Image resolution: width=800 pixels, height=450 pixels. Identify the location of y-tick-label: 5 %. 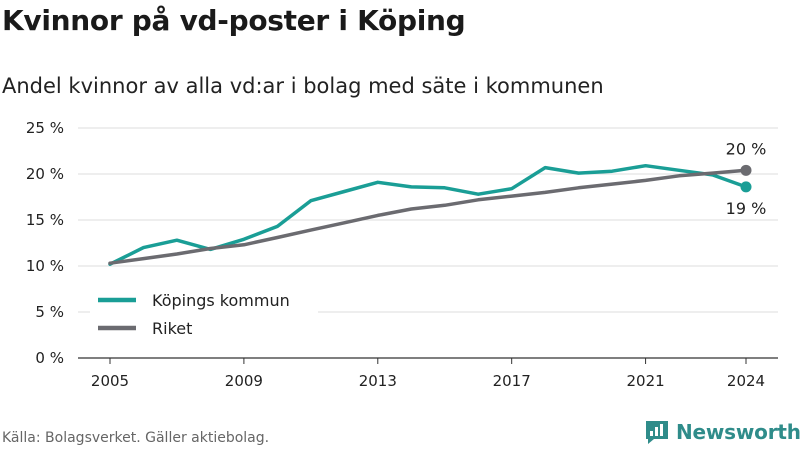
(49, 312).